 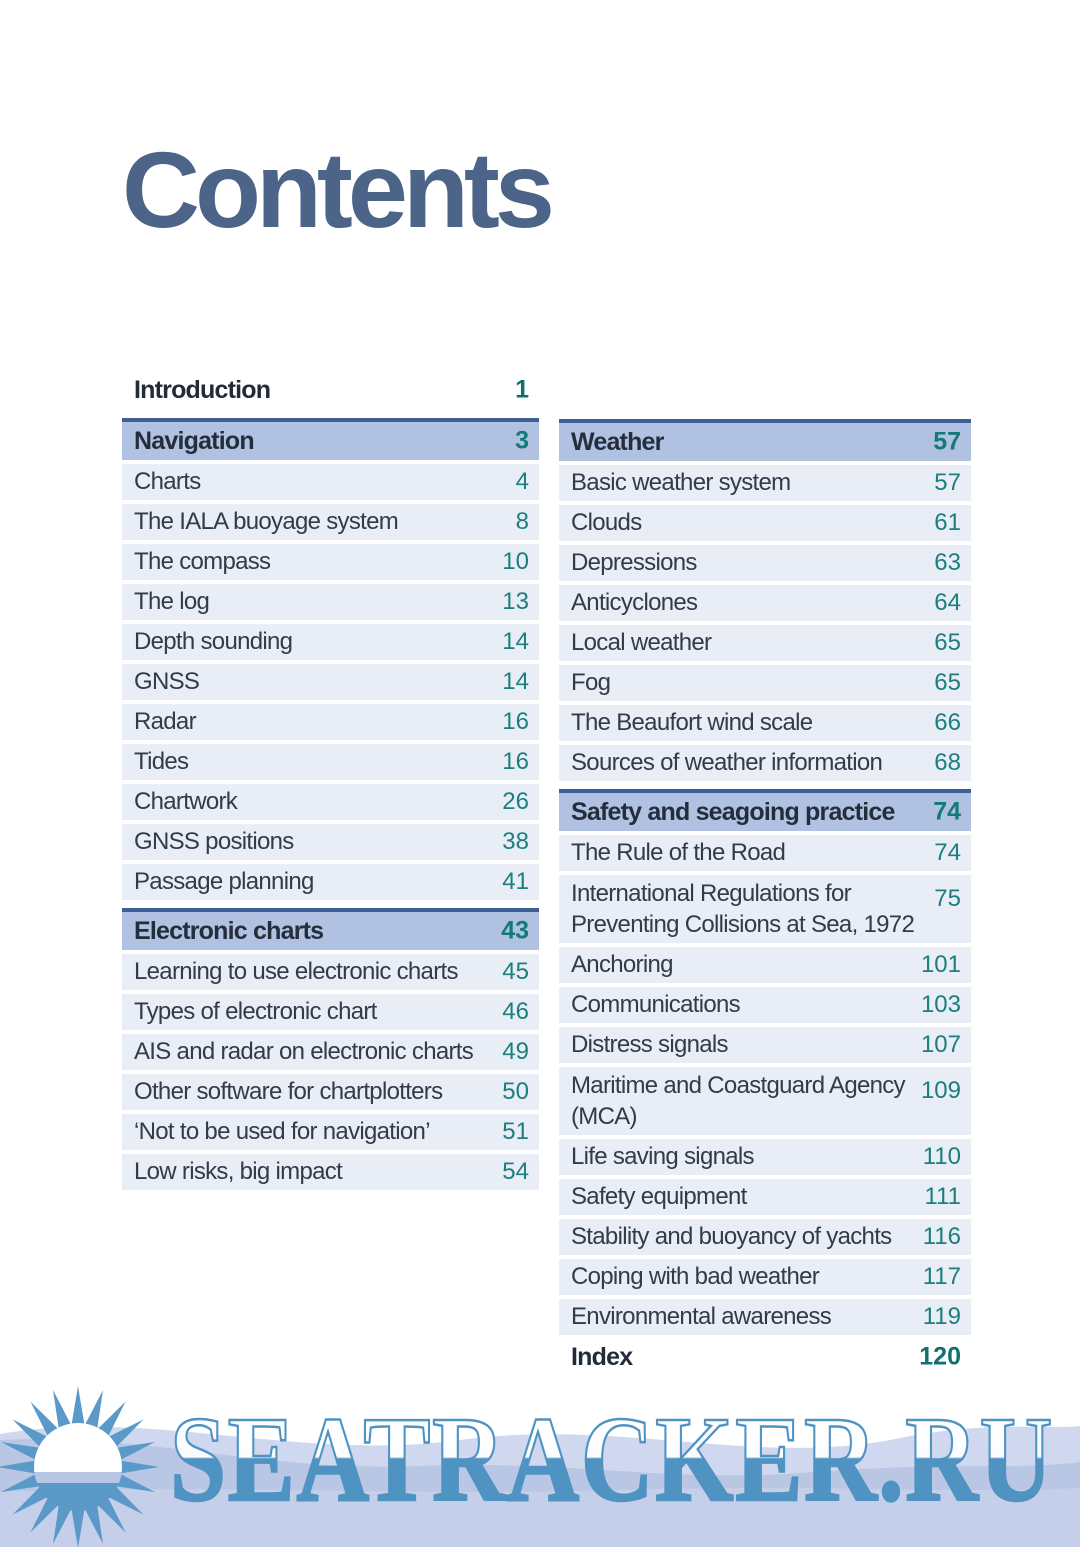 What do you see at coordinates (255, 1011) in the screenshot?
I see `toc-entry-label: Types of electronic chart` at bounding box center [255, 1011].